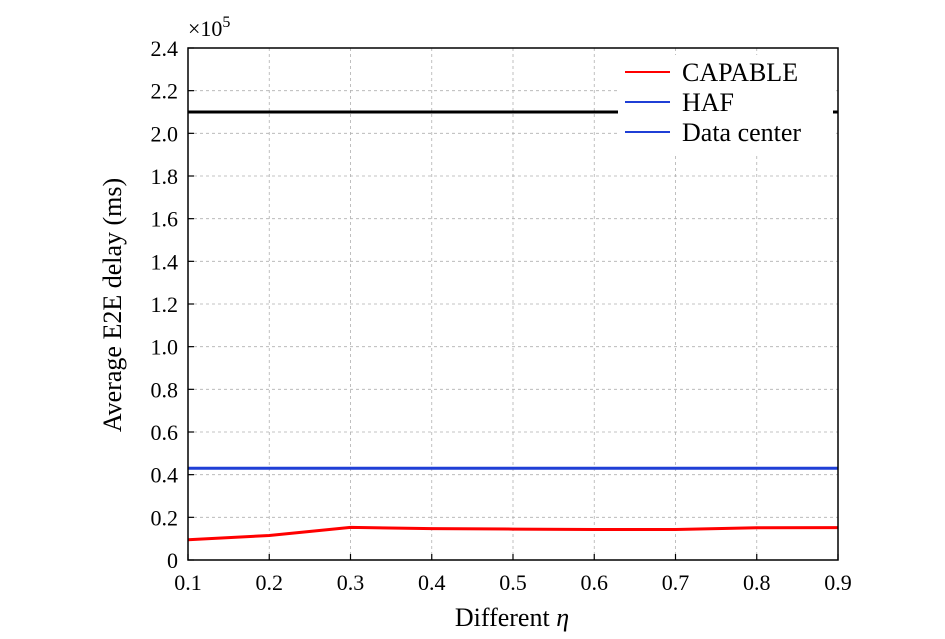 The height and width of the screenshot is (639, 945). I want to click on x-tick-label: 0.6, so click(595, 582).